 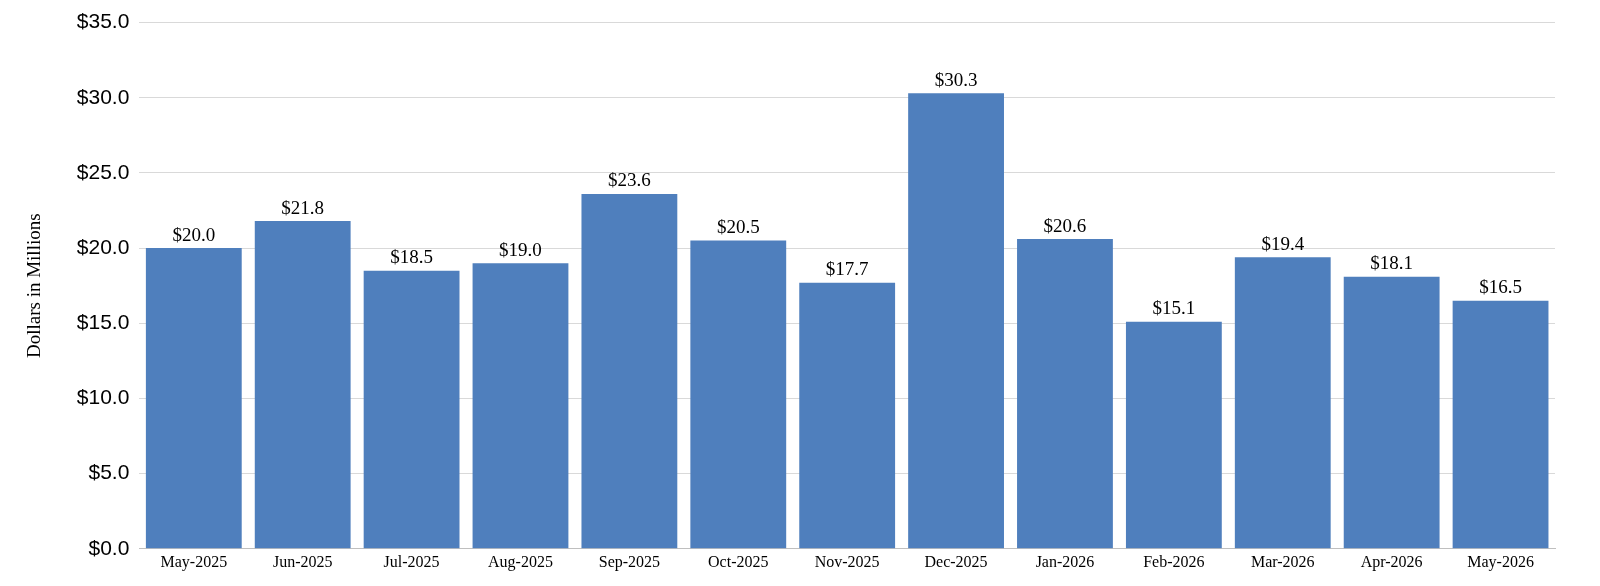 What do you see at coordinates (109, 547) in the screenshot?
I see `y-tick-label: $0.0` at bounding box center [109, 547].